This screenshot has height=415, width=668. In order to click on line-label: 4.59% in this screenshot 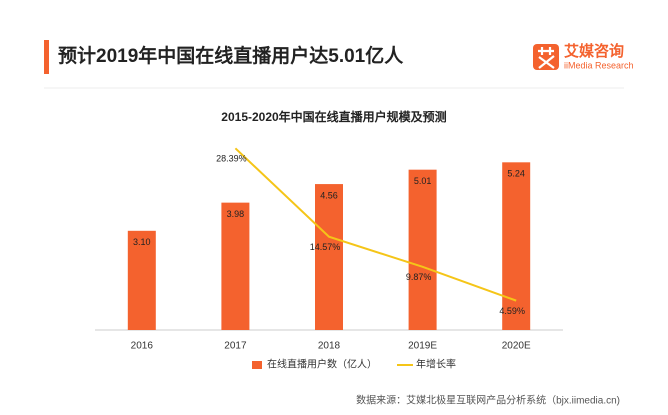, I will do `click(512, 311)`.